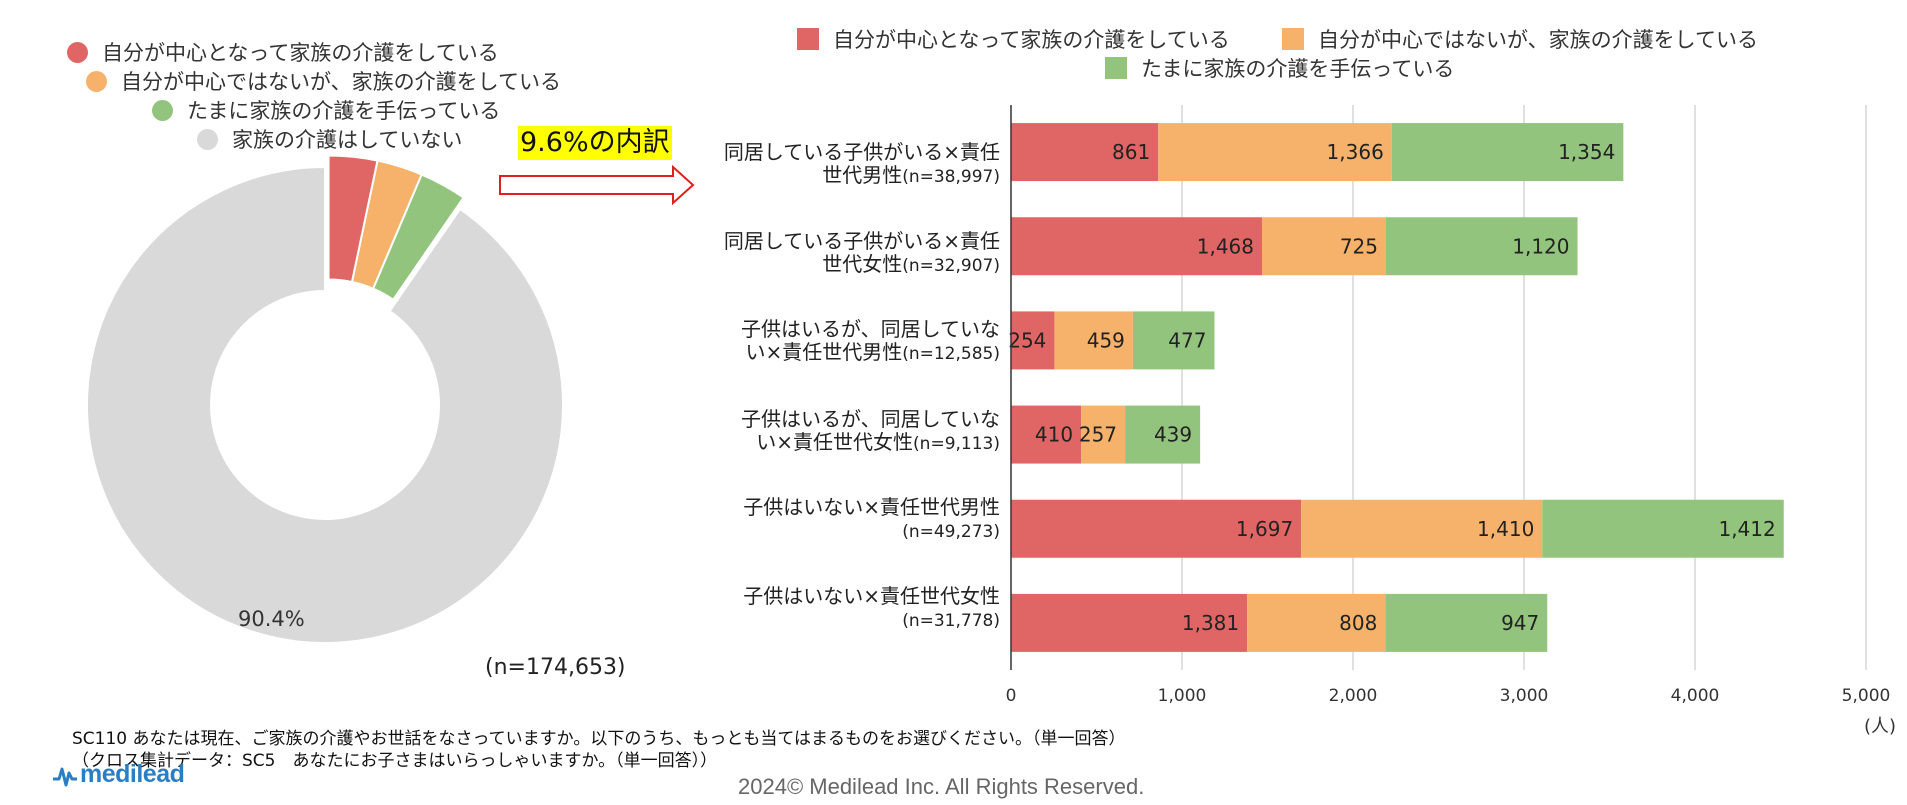 This screenshot has width=1907, height=805. I want to click on category-line2: 世代男性, so click(862, 175).